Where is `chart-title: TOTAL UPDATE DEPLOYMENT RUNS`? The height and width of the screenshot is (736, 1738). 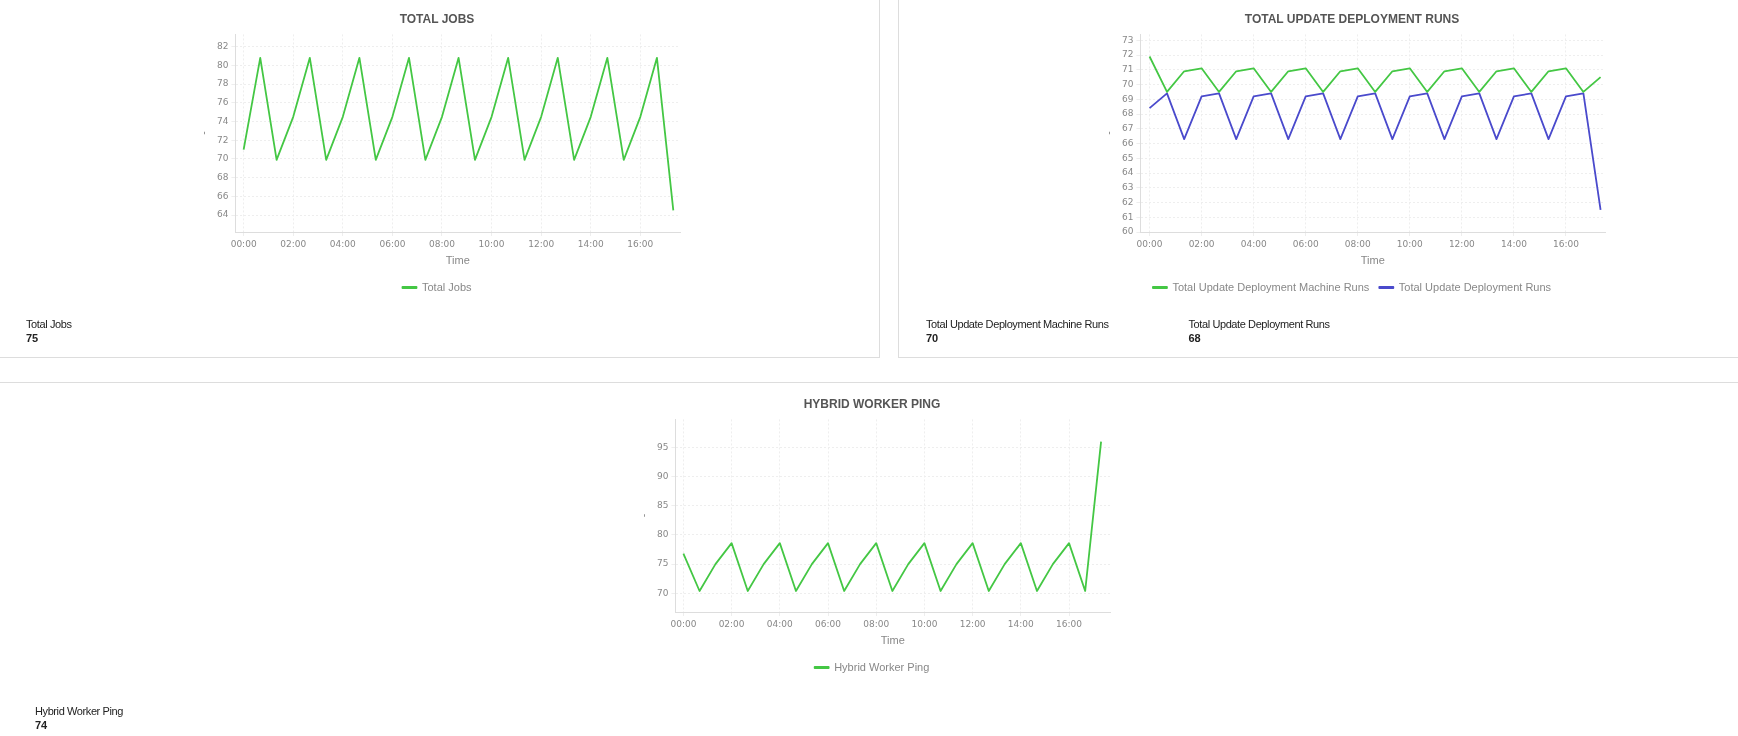 chart-title: TOTAL UPDATE DEPLOYMENT RUNS is located at coordinates (1352, 18).